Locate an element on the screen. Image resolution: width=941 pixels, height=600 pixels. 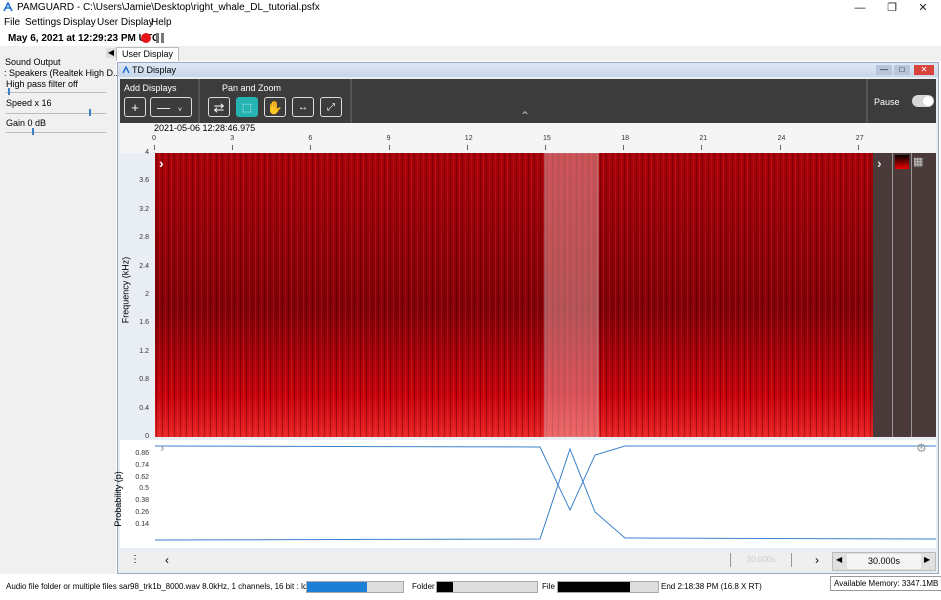
spinner-left-icon: ◀ is located at coordinates (839, 559).